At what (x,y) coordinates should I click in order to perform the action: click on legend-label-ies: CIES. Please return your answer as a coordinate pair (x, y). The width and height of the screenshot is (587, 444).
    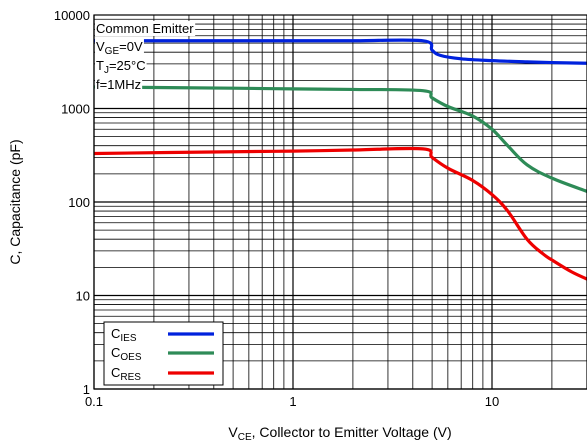
    Looking at the image, I should click on (124, 335).